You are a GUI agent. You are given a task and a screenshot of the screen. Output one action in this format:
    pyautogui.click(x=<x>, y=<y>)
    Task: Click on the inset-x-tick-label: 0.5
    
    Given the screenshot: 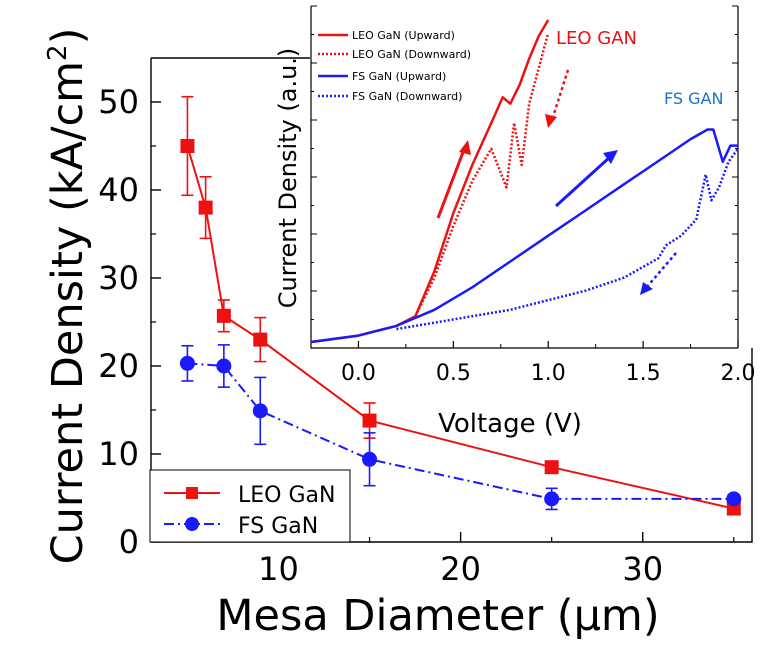 What is the action you would take?
    pyautogui.click(x=453, y=373)
    